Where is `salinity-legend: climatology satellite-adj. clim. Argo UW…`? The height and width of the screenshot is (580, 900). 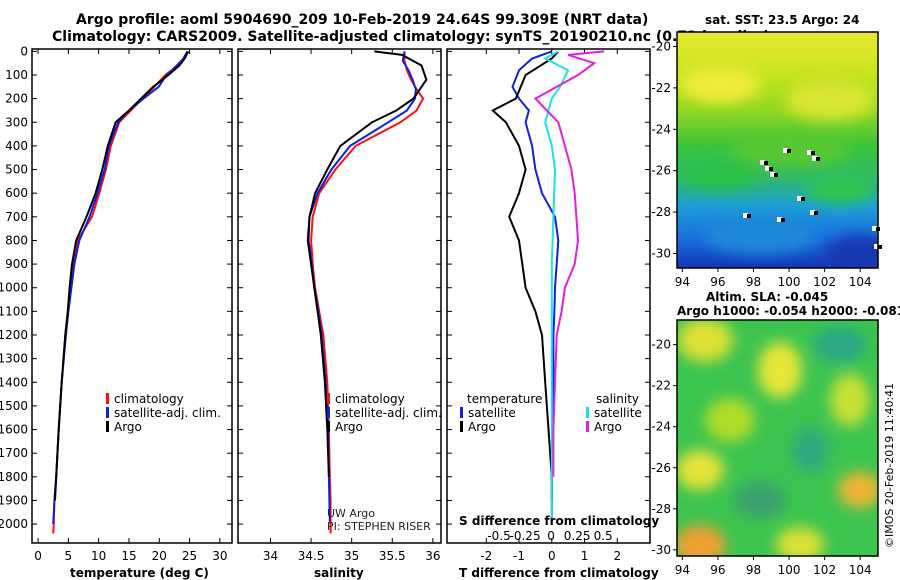
salinity-legend: climatology satellite-adj. clim. Argo UW… is located at coordinates (384, 462).